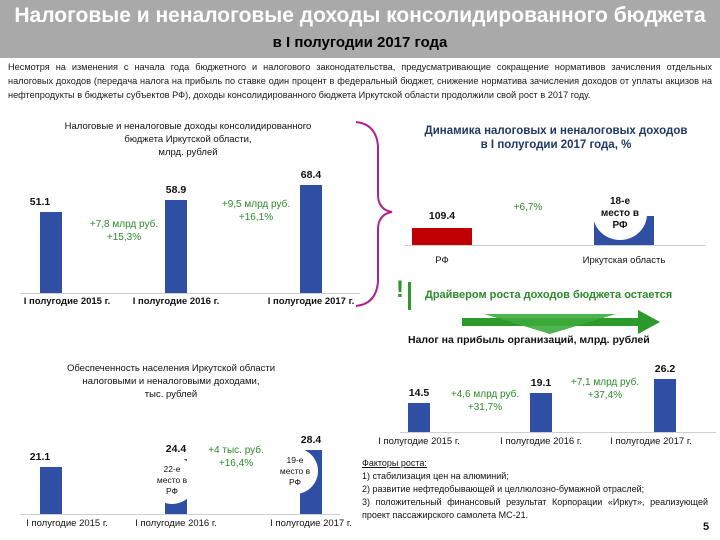 The image size is (720, 540). What do you see at coordinates (295, 459) in the screenshot?
I see `rank-line: 19-е` at bounding box center [295, 459].